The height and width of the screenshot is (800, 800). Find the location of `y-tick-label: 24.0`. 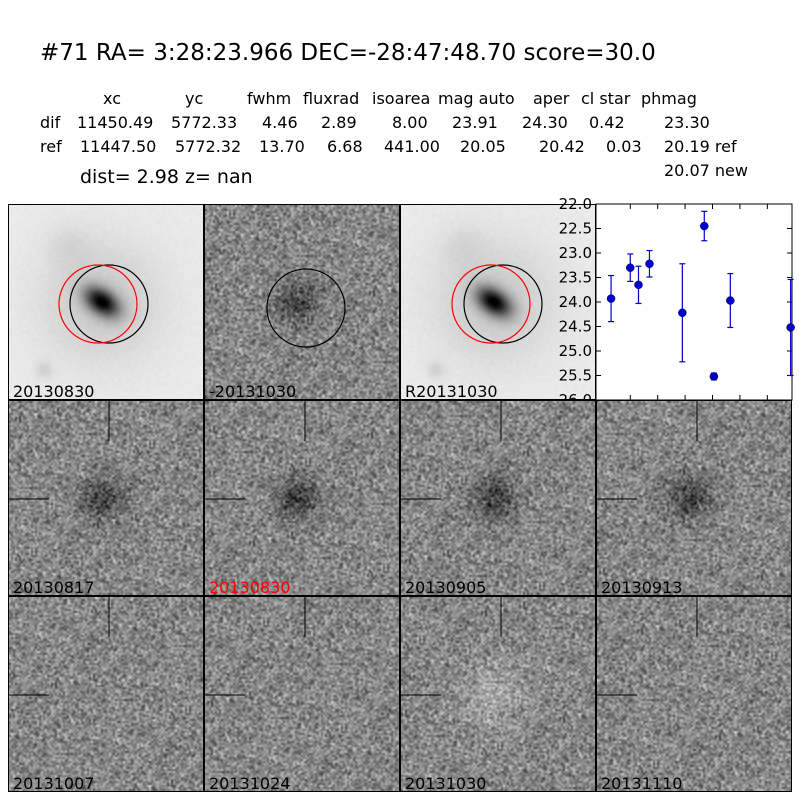

y-tick-label: 24.0 is located at coordinates (575, 302).